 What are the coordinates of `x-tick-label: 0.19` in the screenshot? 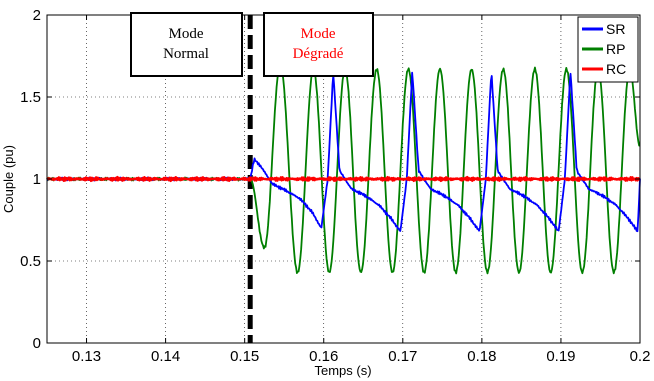 It's located at (560, 356).